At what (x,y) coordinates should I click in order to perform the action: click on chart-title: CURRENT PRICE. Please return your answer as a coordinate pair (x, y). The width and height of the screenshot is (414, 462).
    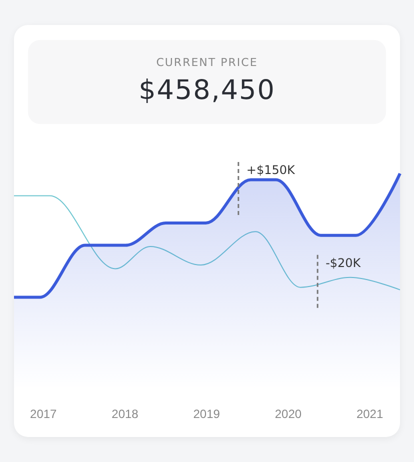
    Looking at the image, I should click on (207, 62).